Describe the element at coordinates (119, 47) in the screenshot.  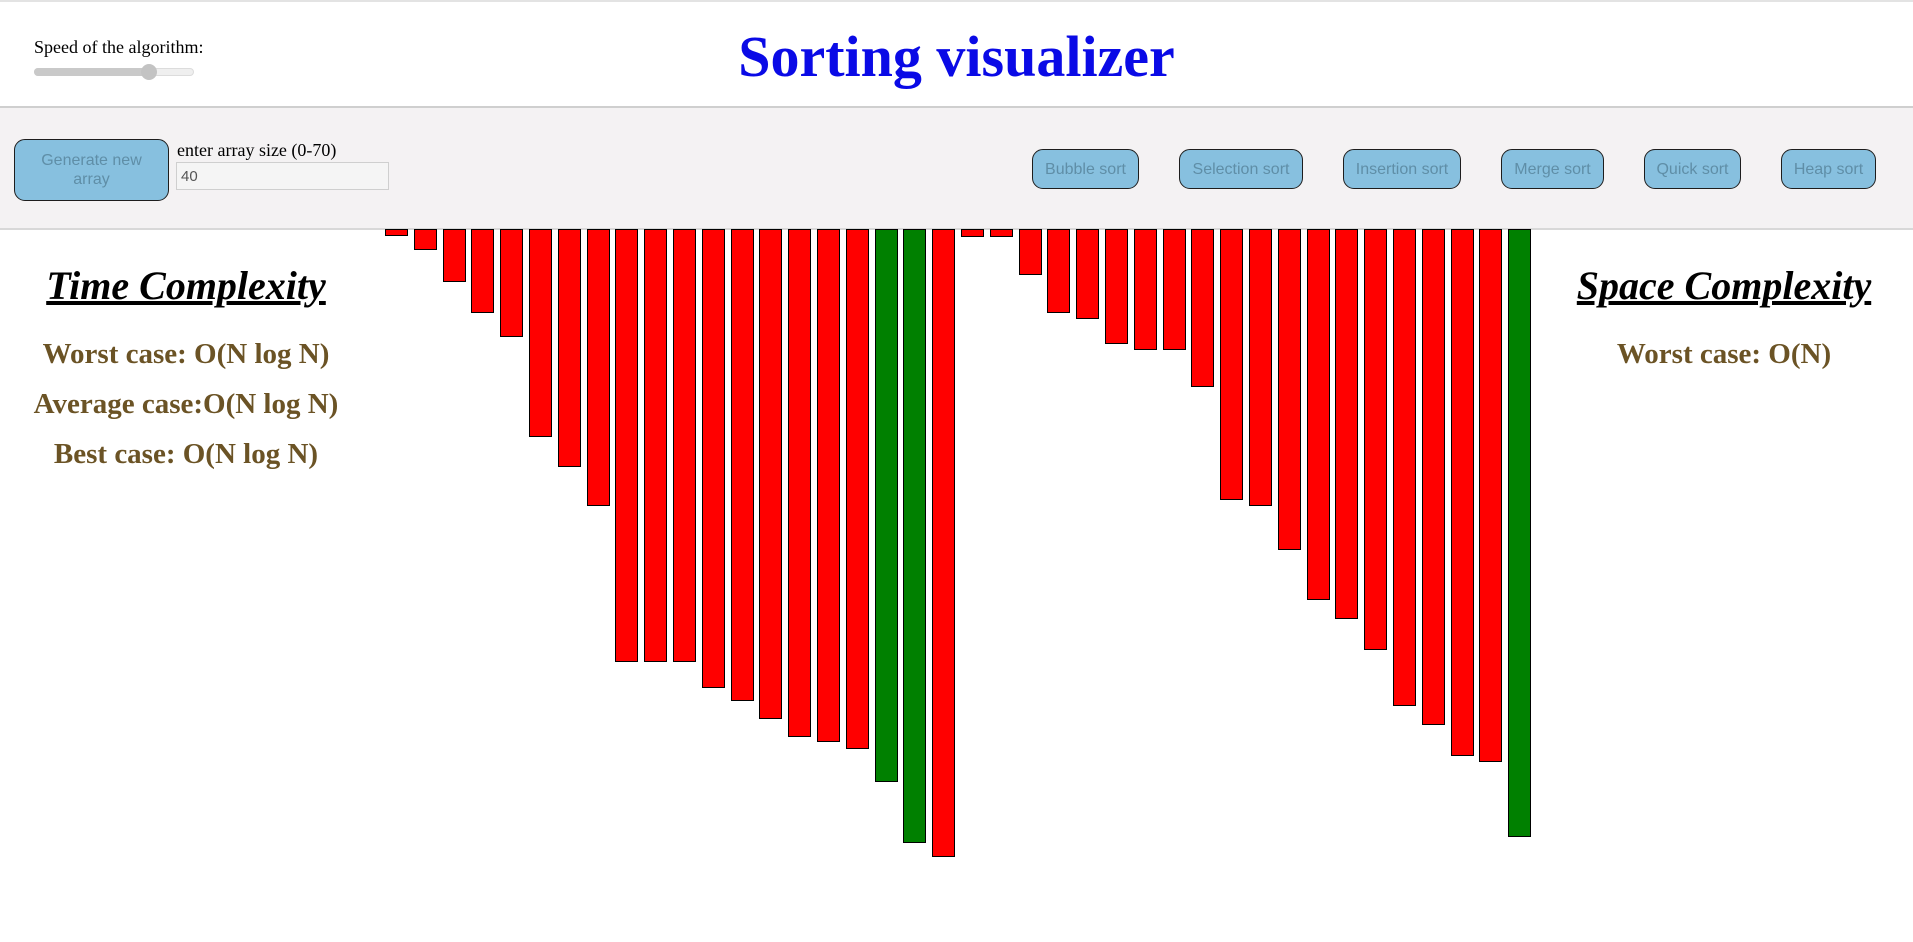
I see `speed-label: Speed of the algorithm:` at that location.